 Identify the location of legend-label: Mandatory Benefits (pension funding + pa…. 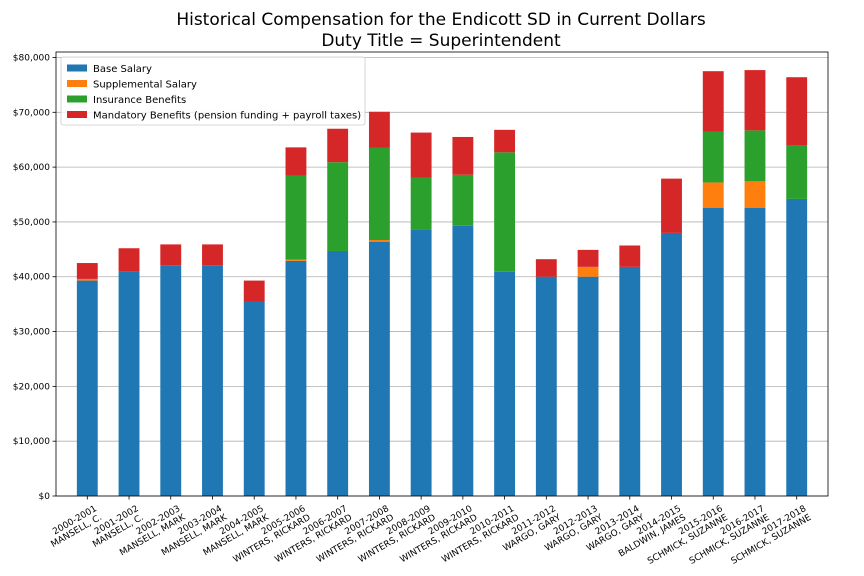
(227, 116).